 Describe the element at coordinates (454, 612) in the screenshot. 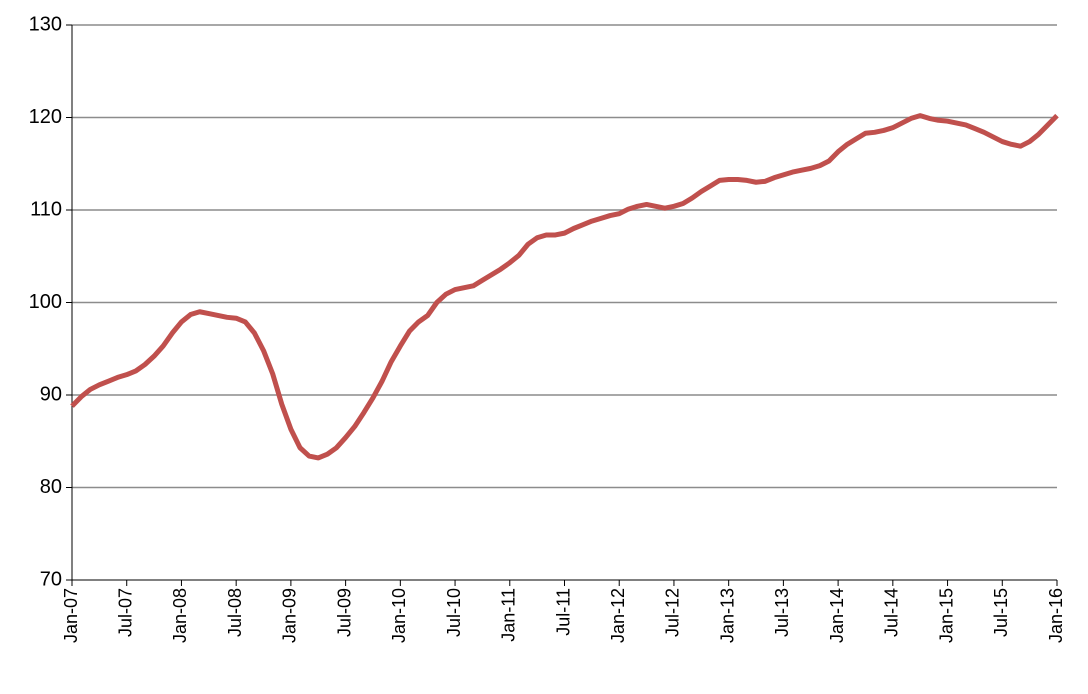

I see `x-tick-label: Jul-10` at that location.